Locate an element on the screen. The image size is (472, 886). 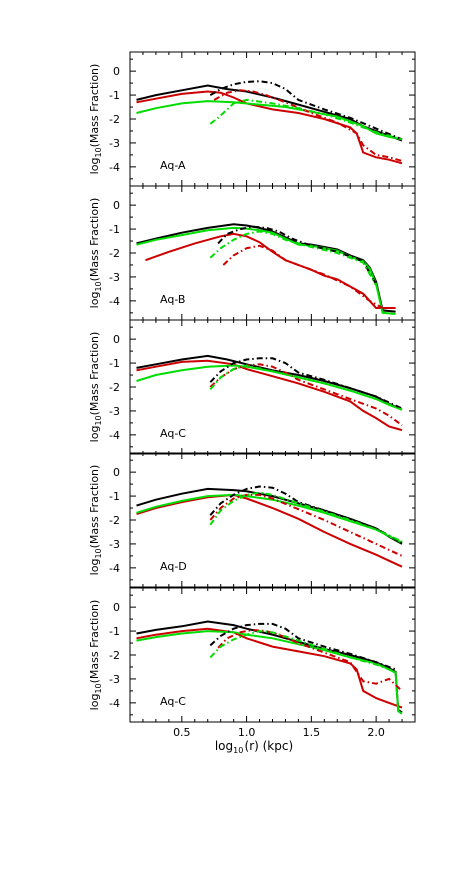
panel-aq-b: 0 -1 -2 -3 -4 log10(Mass Fraction) Aq-B is located at coordinates (252, 253).